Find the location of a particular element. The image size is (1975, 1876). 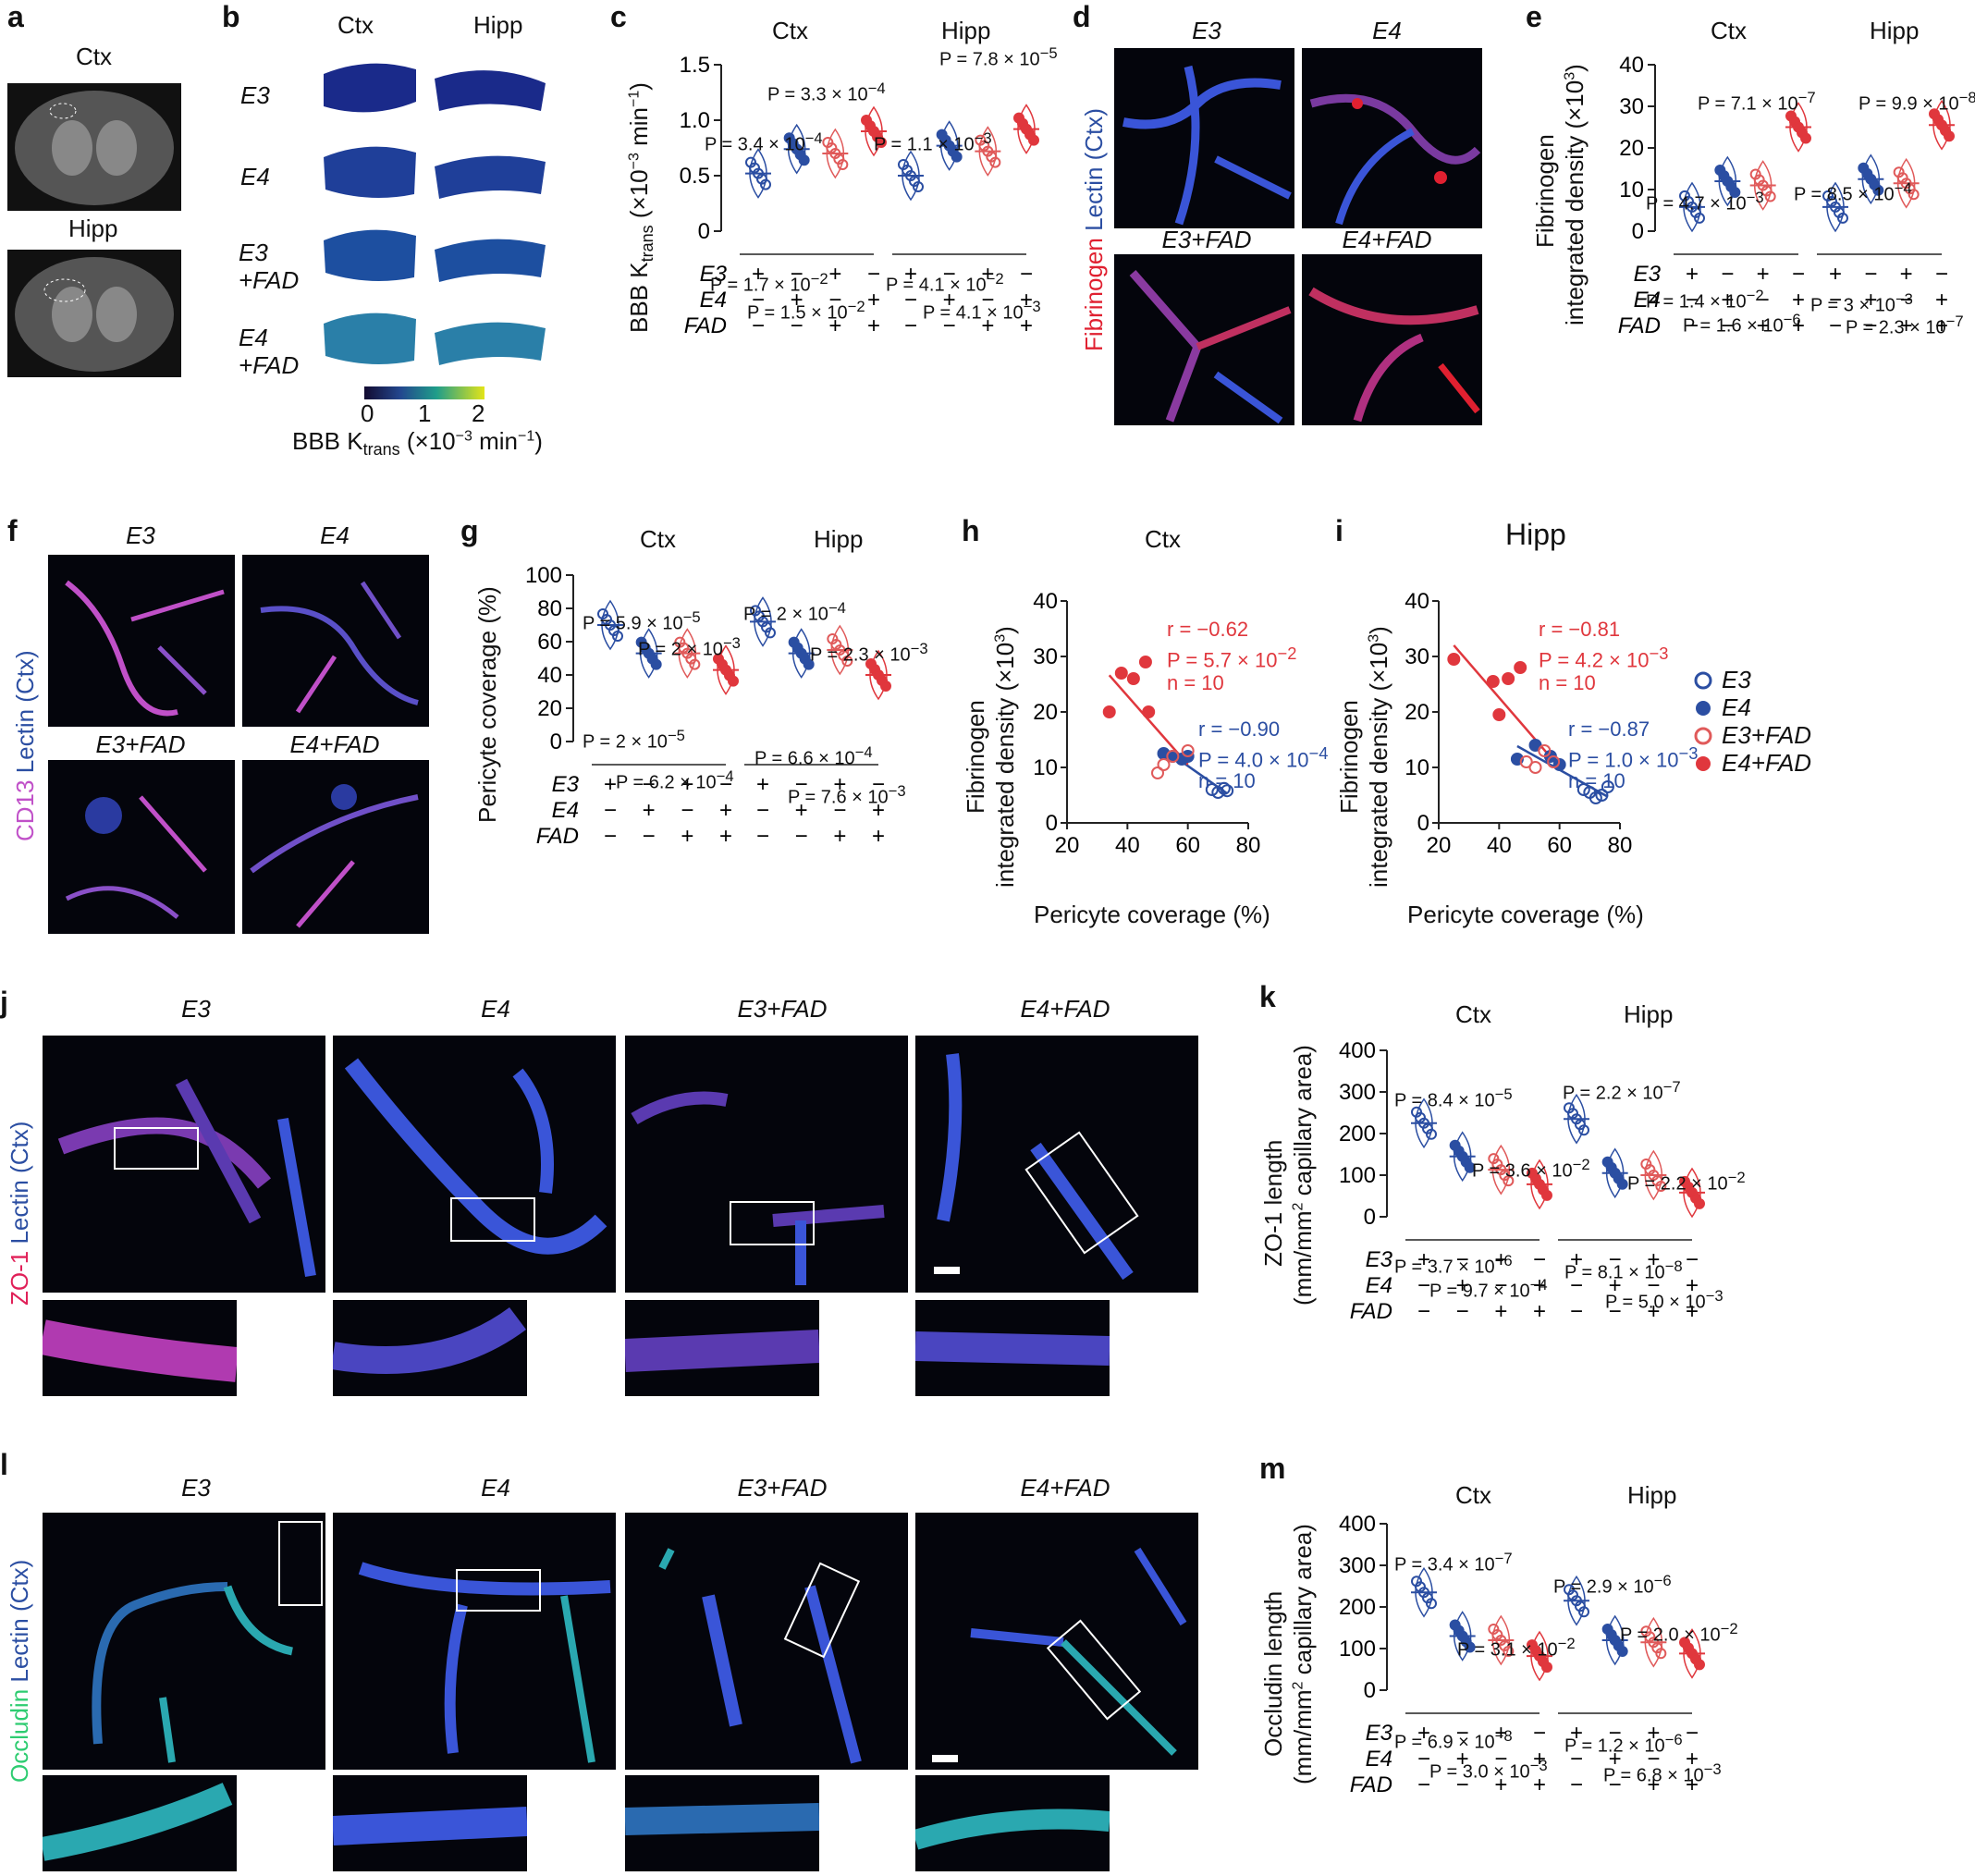

panel-label-b: b is located at coordinates (231, 16).